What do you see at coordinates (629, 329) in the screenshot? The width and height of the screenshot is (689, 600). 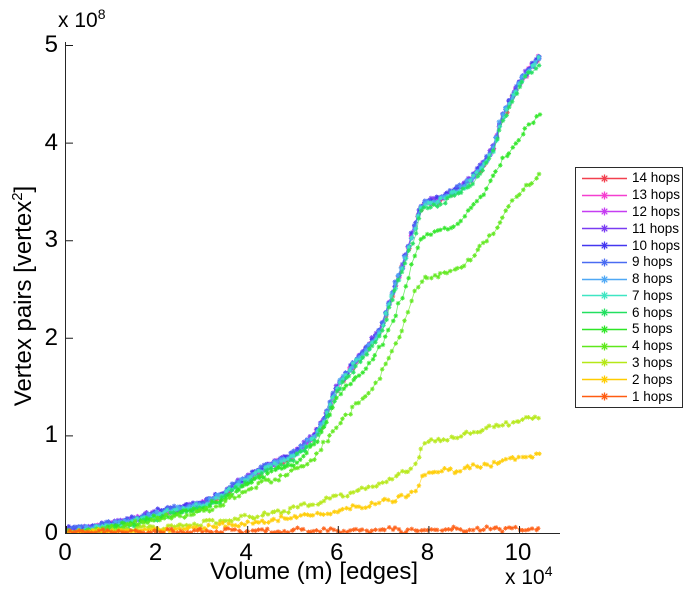 I see `legend-item-5-hops: 5 hops` at bounding box center [629, 329].